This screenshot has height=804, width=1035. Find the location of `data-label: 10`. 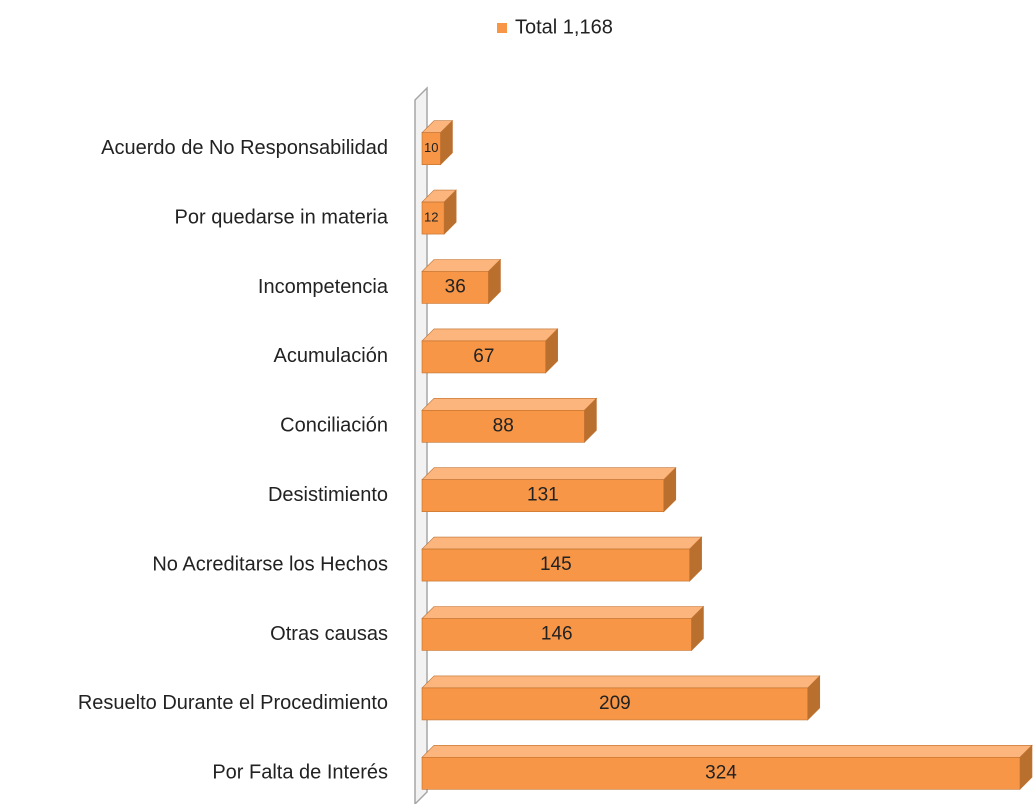

data-label: 10 is located at coordinates (431, 147).